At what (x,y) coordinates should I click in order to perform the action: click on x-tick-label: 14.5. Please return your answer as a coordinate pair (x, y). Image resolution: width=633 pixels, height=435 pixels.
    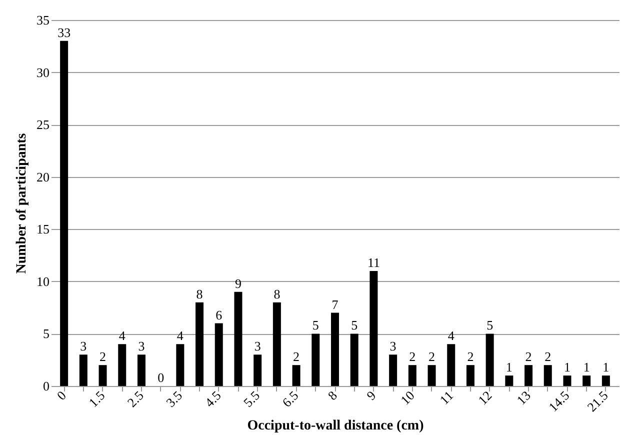
    Looking at the image, I should click on (558, 401).